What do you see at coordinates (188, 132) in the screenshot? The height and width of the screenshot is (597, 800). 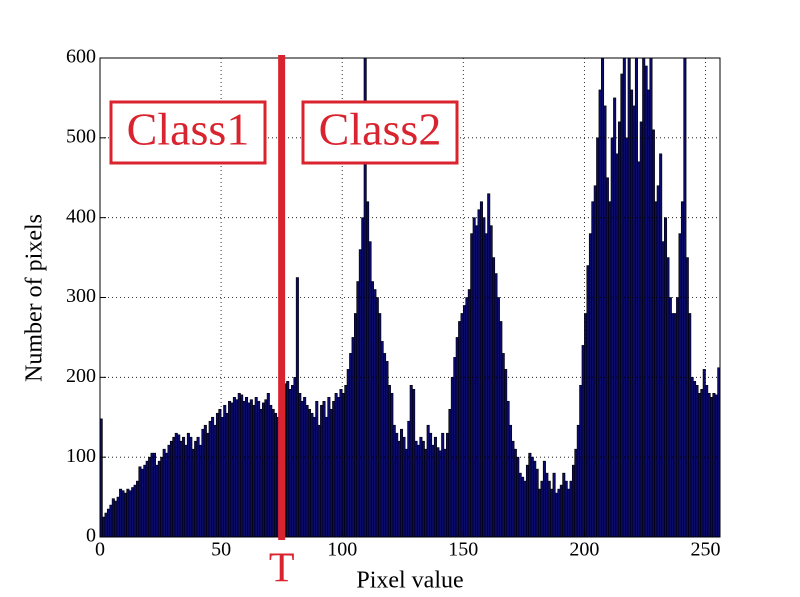 I see `class-box` at bounding box center [188, 132].